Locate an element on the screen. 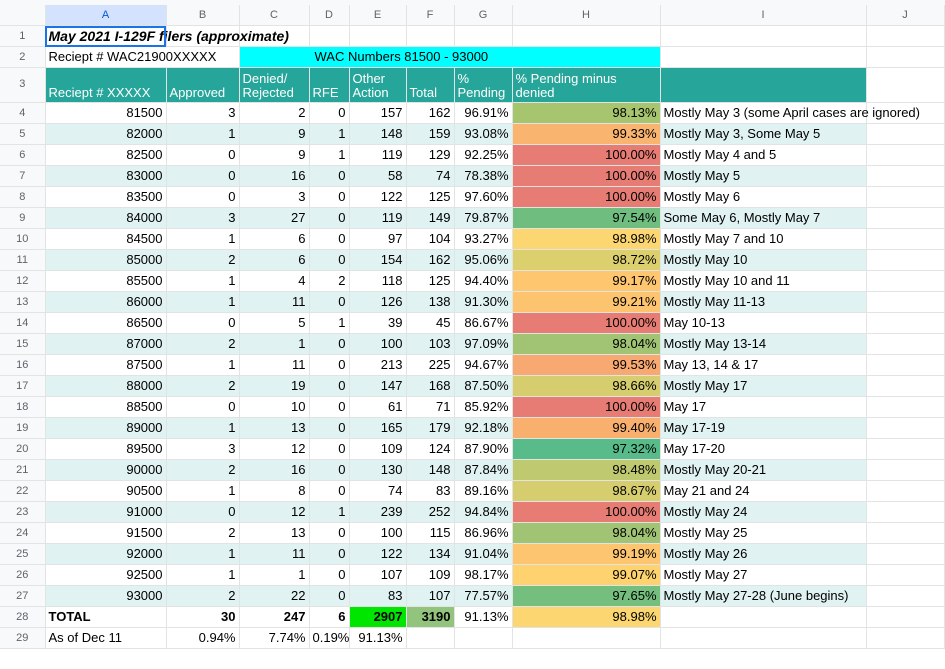  other-action-cell: 100 is located at coordinates (378, 533).